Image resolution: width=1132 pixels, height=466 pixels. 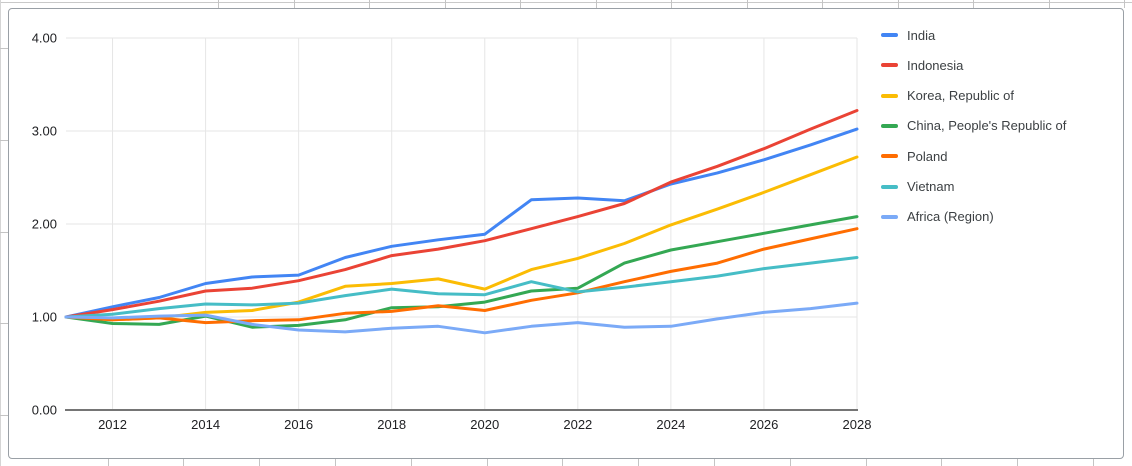 I want to click on legend-label-china-people-s-republic-of: China, People's Republic of, so click(x=987, y=126).